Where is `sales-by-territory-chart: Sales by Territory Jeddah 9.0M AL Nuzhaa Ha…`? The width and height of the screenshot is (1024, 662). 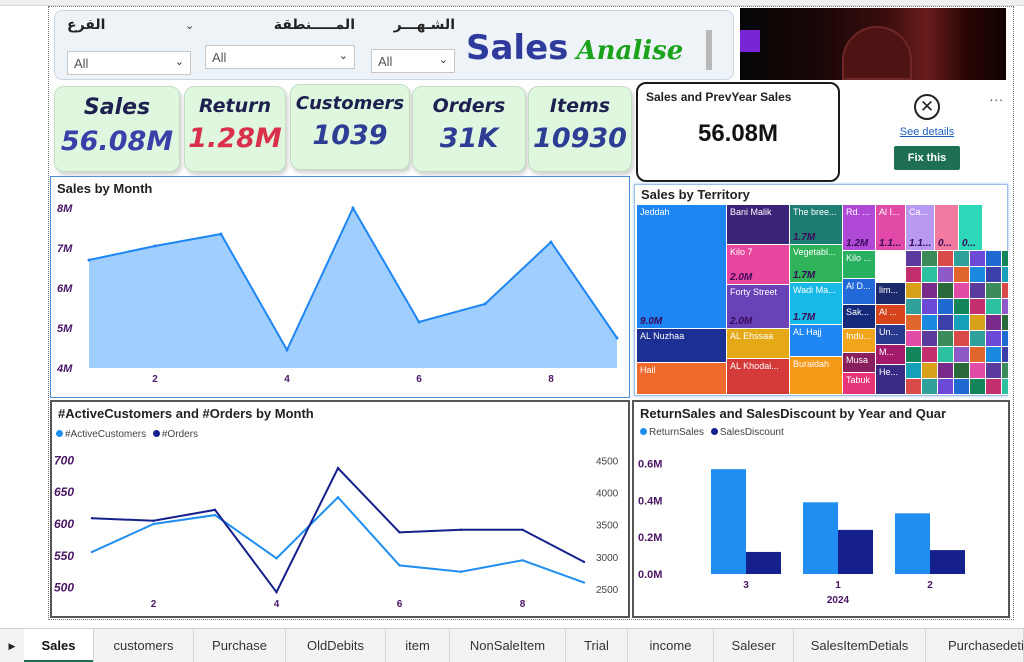 sales-by-territory-chart: Sales by Territory Jeddah 9.0M AL Nuzhaa Ha… is located at coordinates (821, 290).